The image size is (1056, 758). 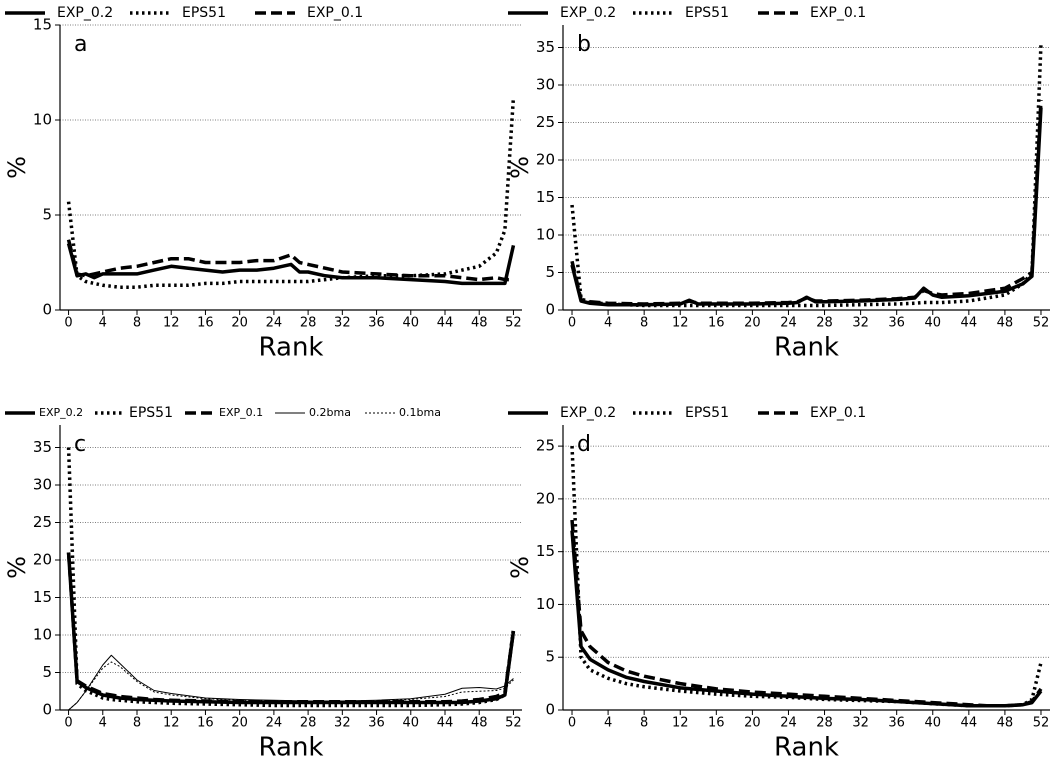 I want to click on legend-label: 0.1bma, so click(x=420, y=412).